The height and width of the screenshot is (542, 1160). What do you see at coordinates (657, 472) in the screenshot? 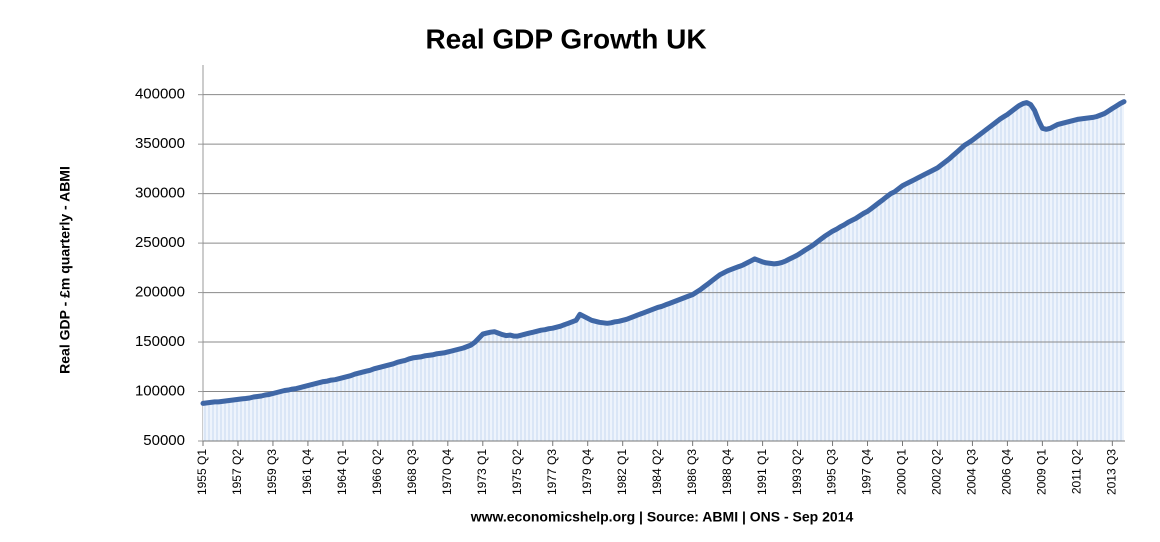
I see `x-tick-label: 1984 Q2` at bounding box center [657, 472].